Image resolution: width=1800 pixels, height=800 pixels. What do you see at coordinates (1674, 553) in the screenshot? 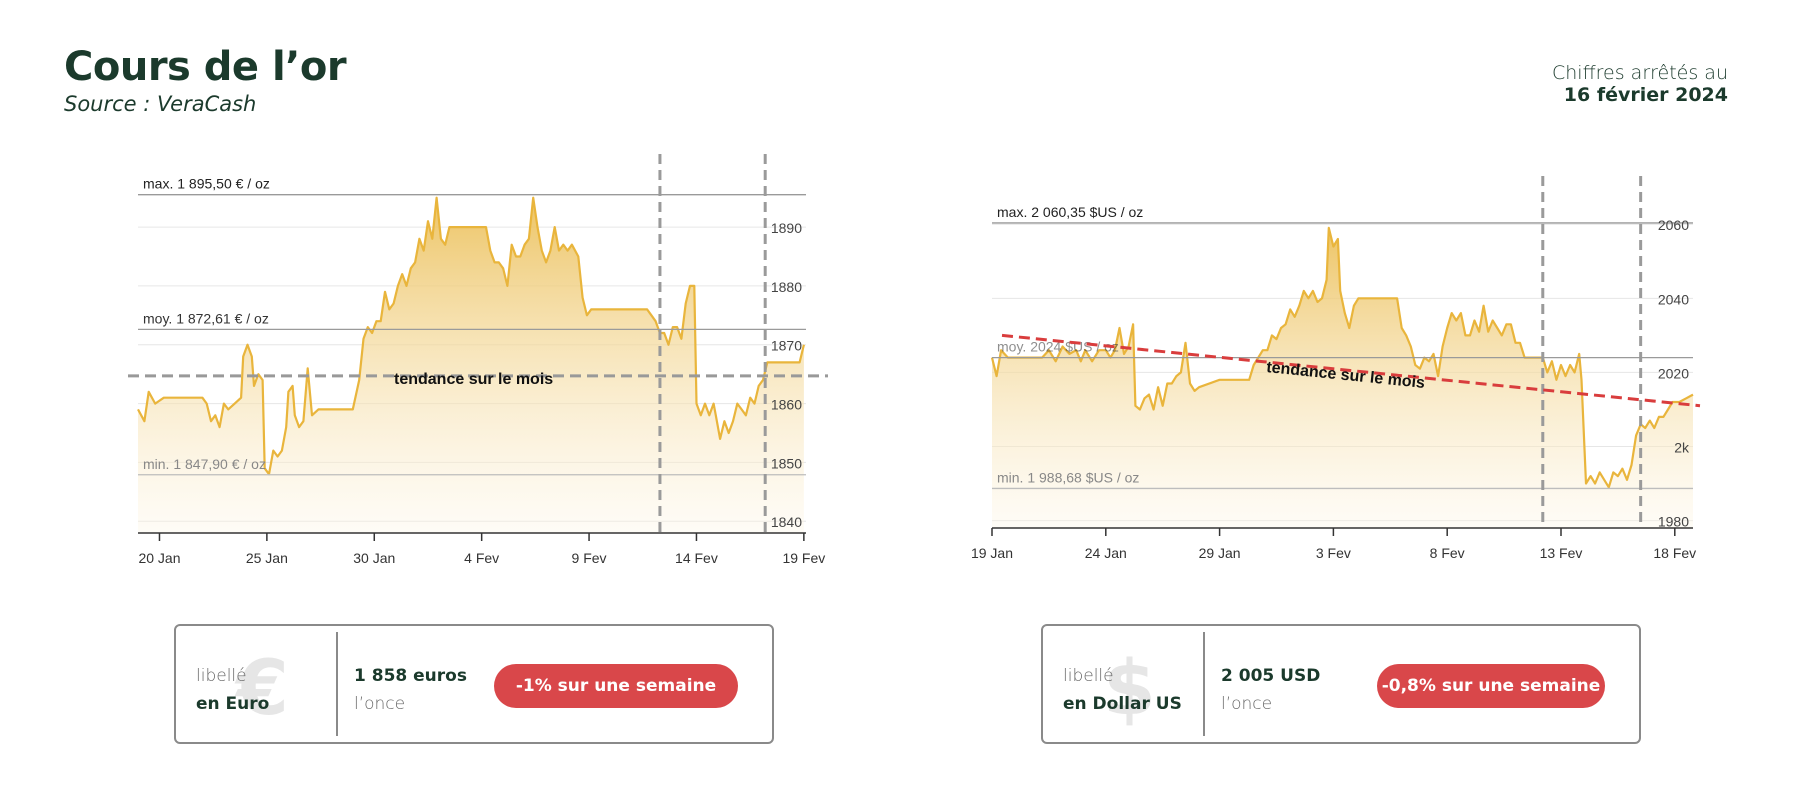
I see `x-tick-label: 18 Fev` at bounding box center [1674, 553].